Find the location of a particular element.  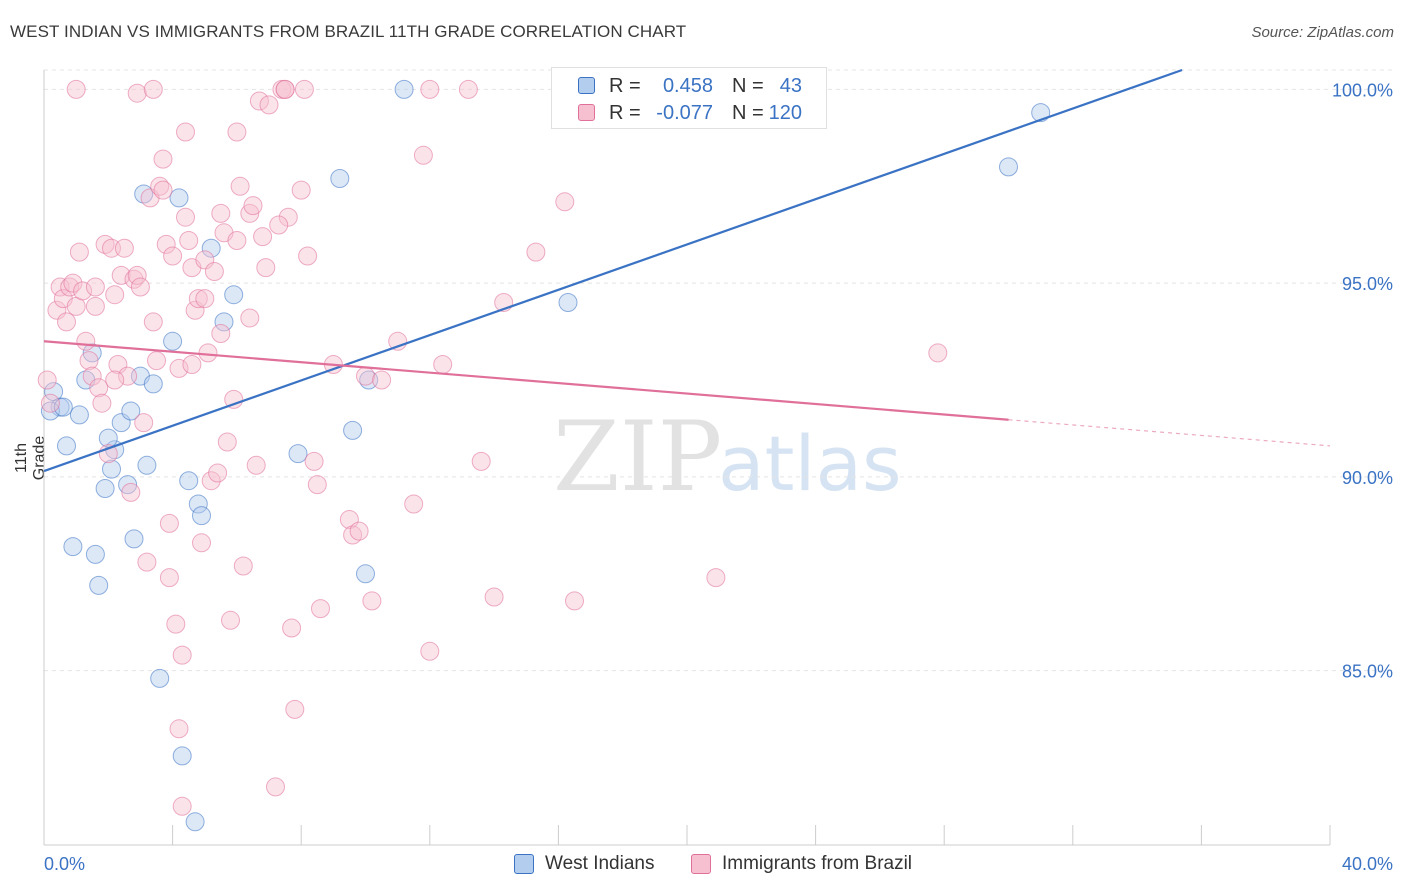

x-tick-label-max: 40.0% is located at coordinates (1367, 864).